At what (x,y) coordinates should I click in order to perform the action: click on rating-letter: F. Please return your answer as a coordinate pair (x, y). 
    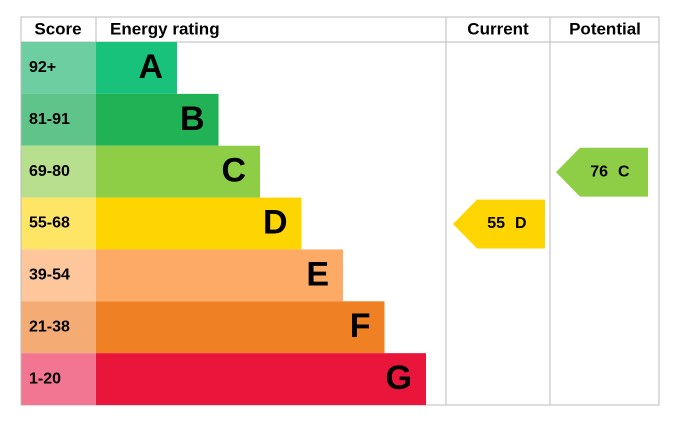
    Looking at the image, I should click on (360, 326).